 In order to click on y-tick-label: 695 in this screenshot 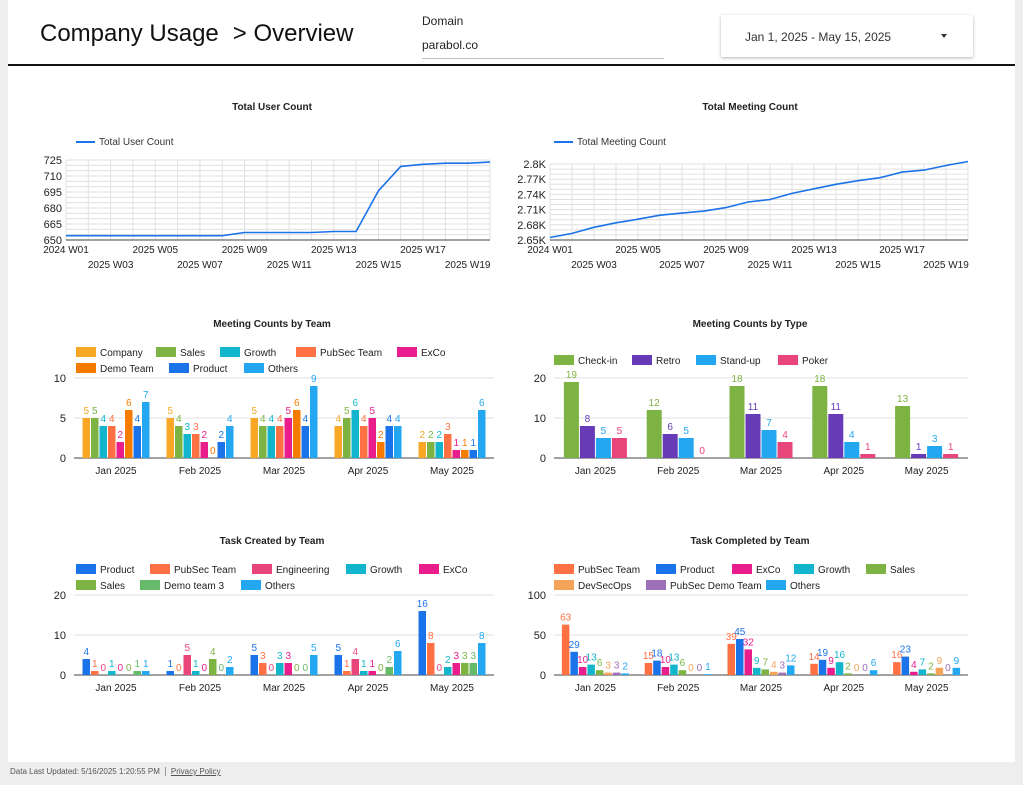, I will do `click(53, 193)`.